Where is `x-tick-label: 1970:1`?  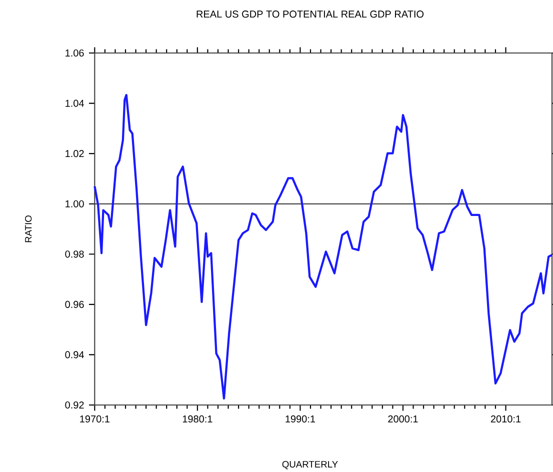
x-tick-label: 1970:1 is located at coordinates (95, 418).